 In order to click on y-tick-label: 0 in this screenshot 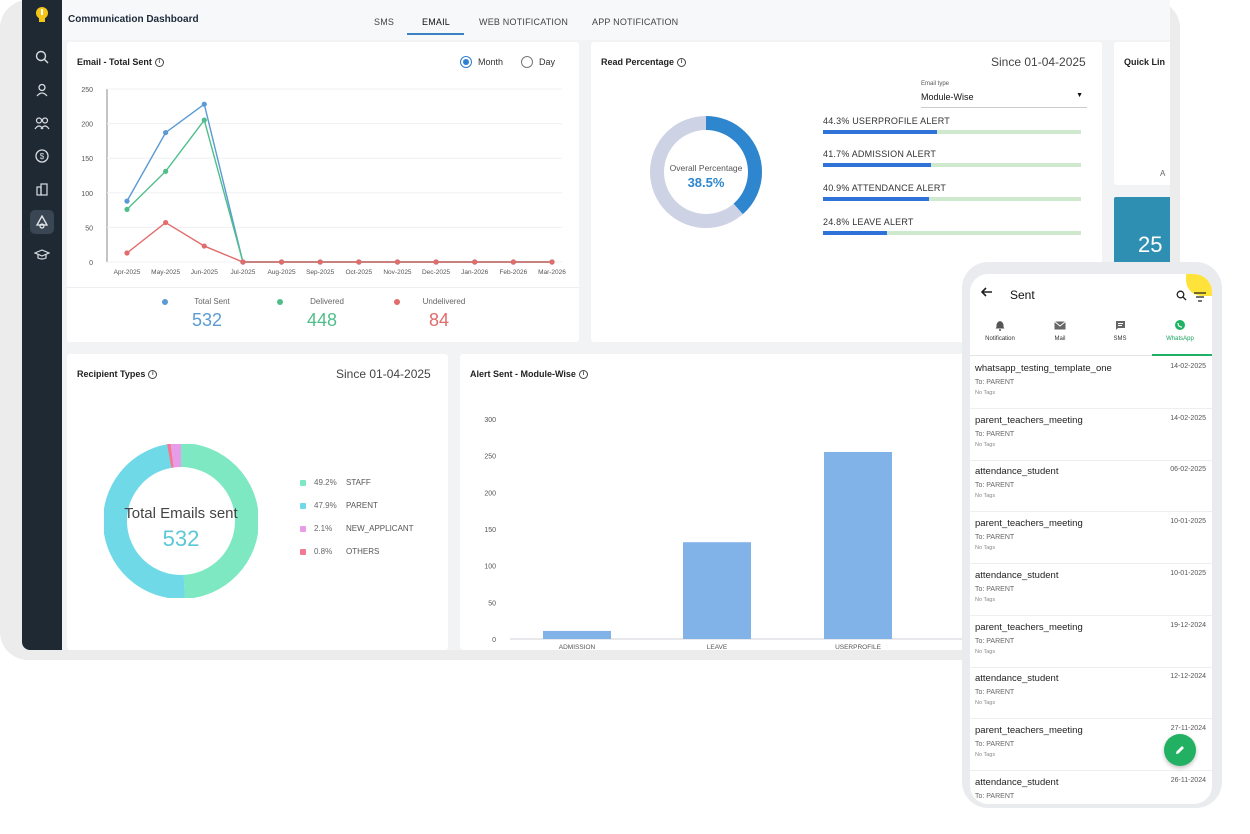, I will do `click(494, 640)`.